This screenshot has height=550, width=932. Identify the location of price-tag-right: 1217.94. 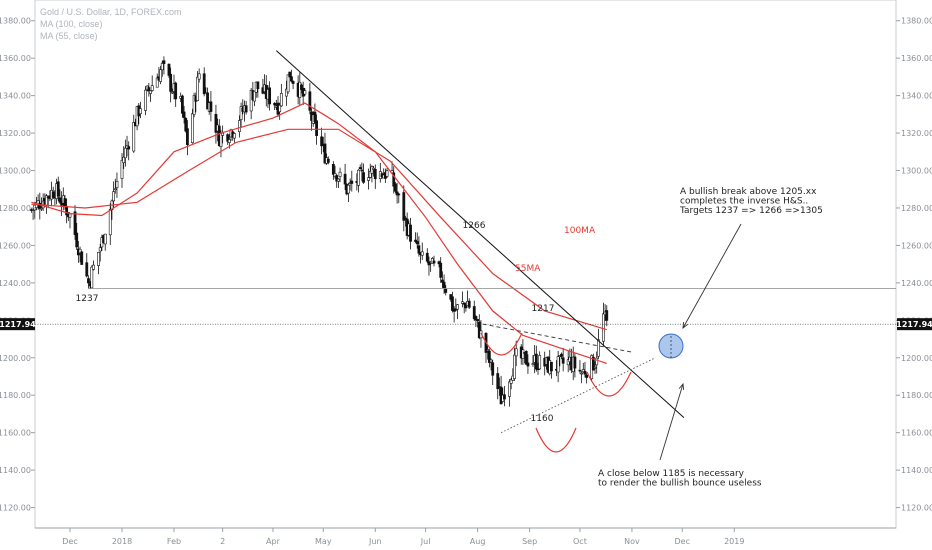
(914, 324).